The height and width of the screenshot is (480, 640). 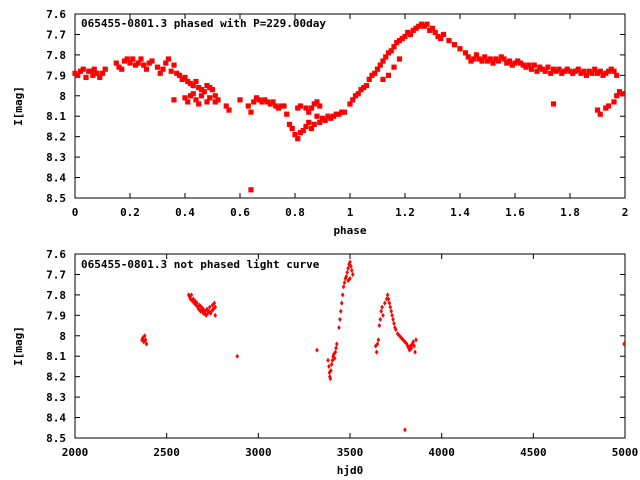 I want to click on x-tick-label: 0, so click(x=75, y=212).